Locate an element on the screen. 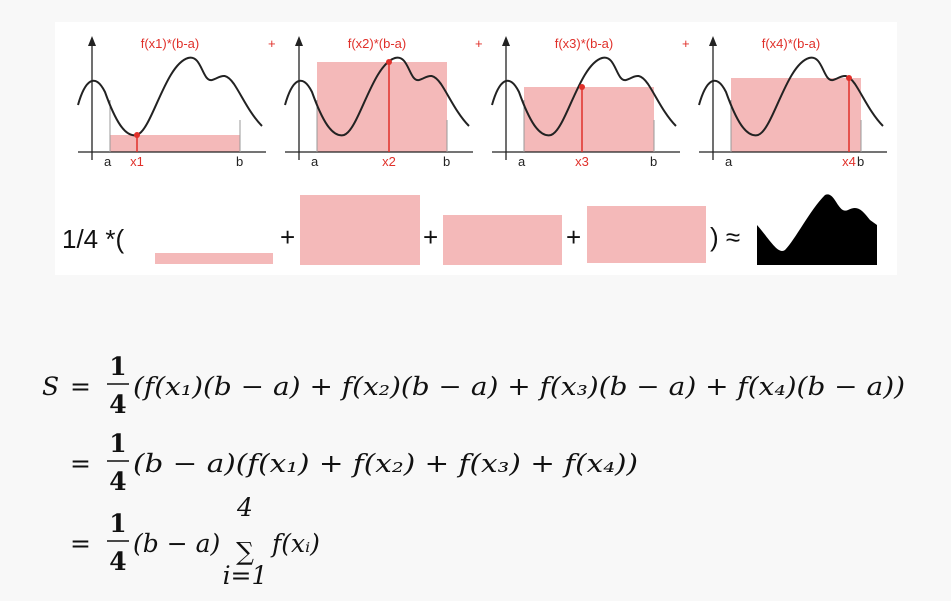 The width and height of the screenshot is (951, 601). panel-label: f(x3)*(b-a) is located at coordinates (584, 43).